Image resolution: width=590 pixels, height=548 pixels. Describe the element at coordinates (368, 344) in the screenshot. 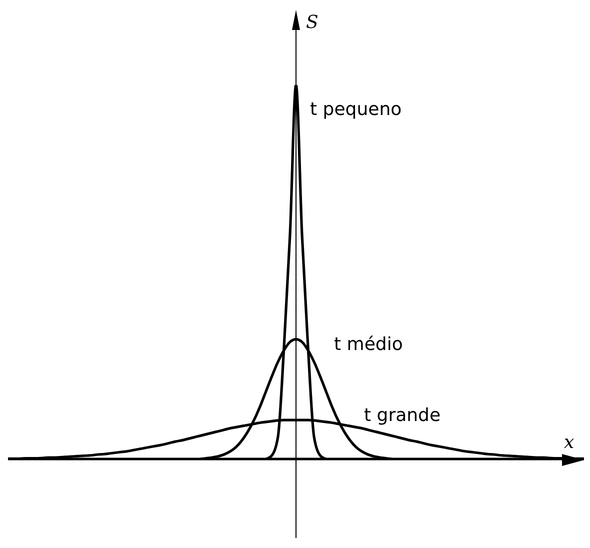

I see `series-label: t médio` at that location.